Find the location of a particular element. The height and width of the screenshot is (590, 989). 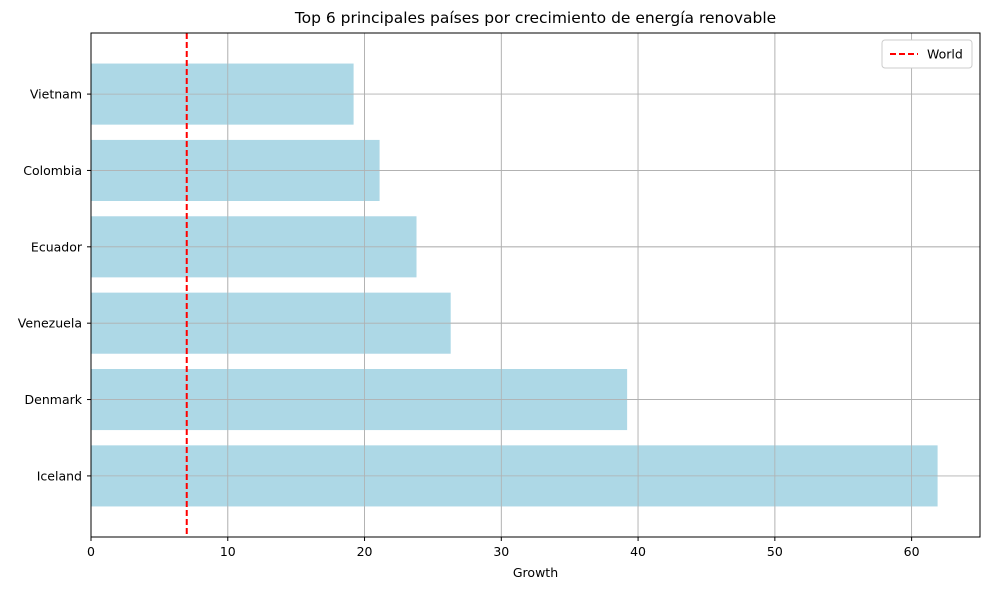

y-tick-label: Venezuela is located at coordinates (50, 323).